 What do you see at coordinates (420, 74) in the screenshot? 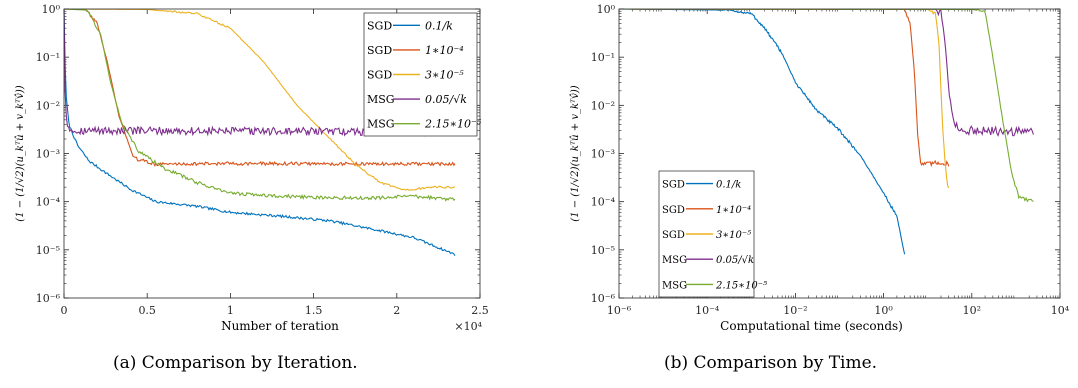
I see `legend-box-a` at bounding box center [420, 74].